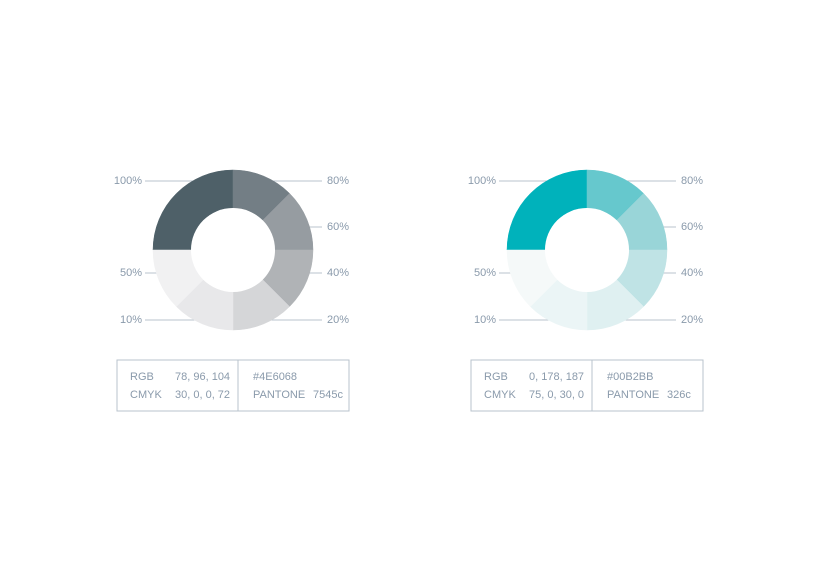 The image size is (820, 580). What do you see at coordinates (328, 395) in the screenshot?
I see `pantone-value: 7545c` at bounding box center [328, 395].